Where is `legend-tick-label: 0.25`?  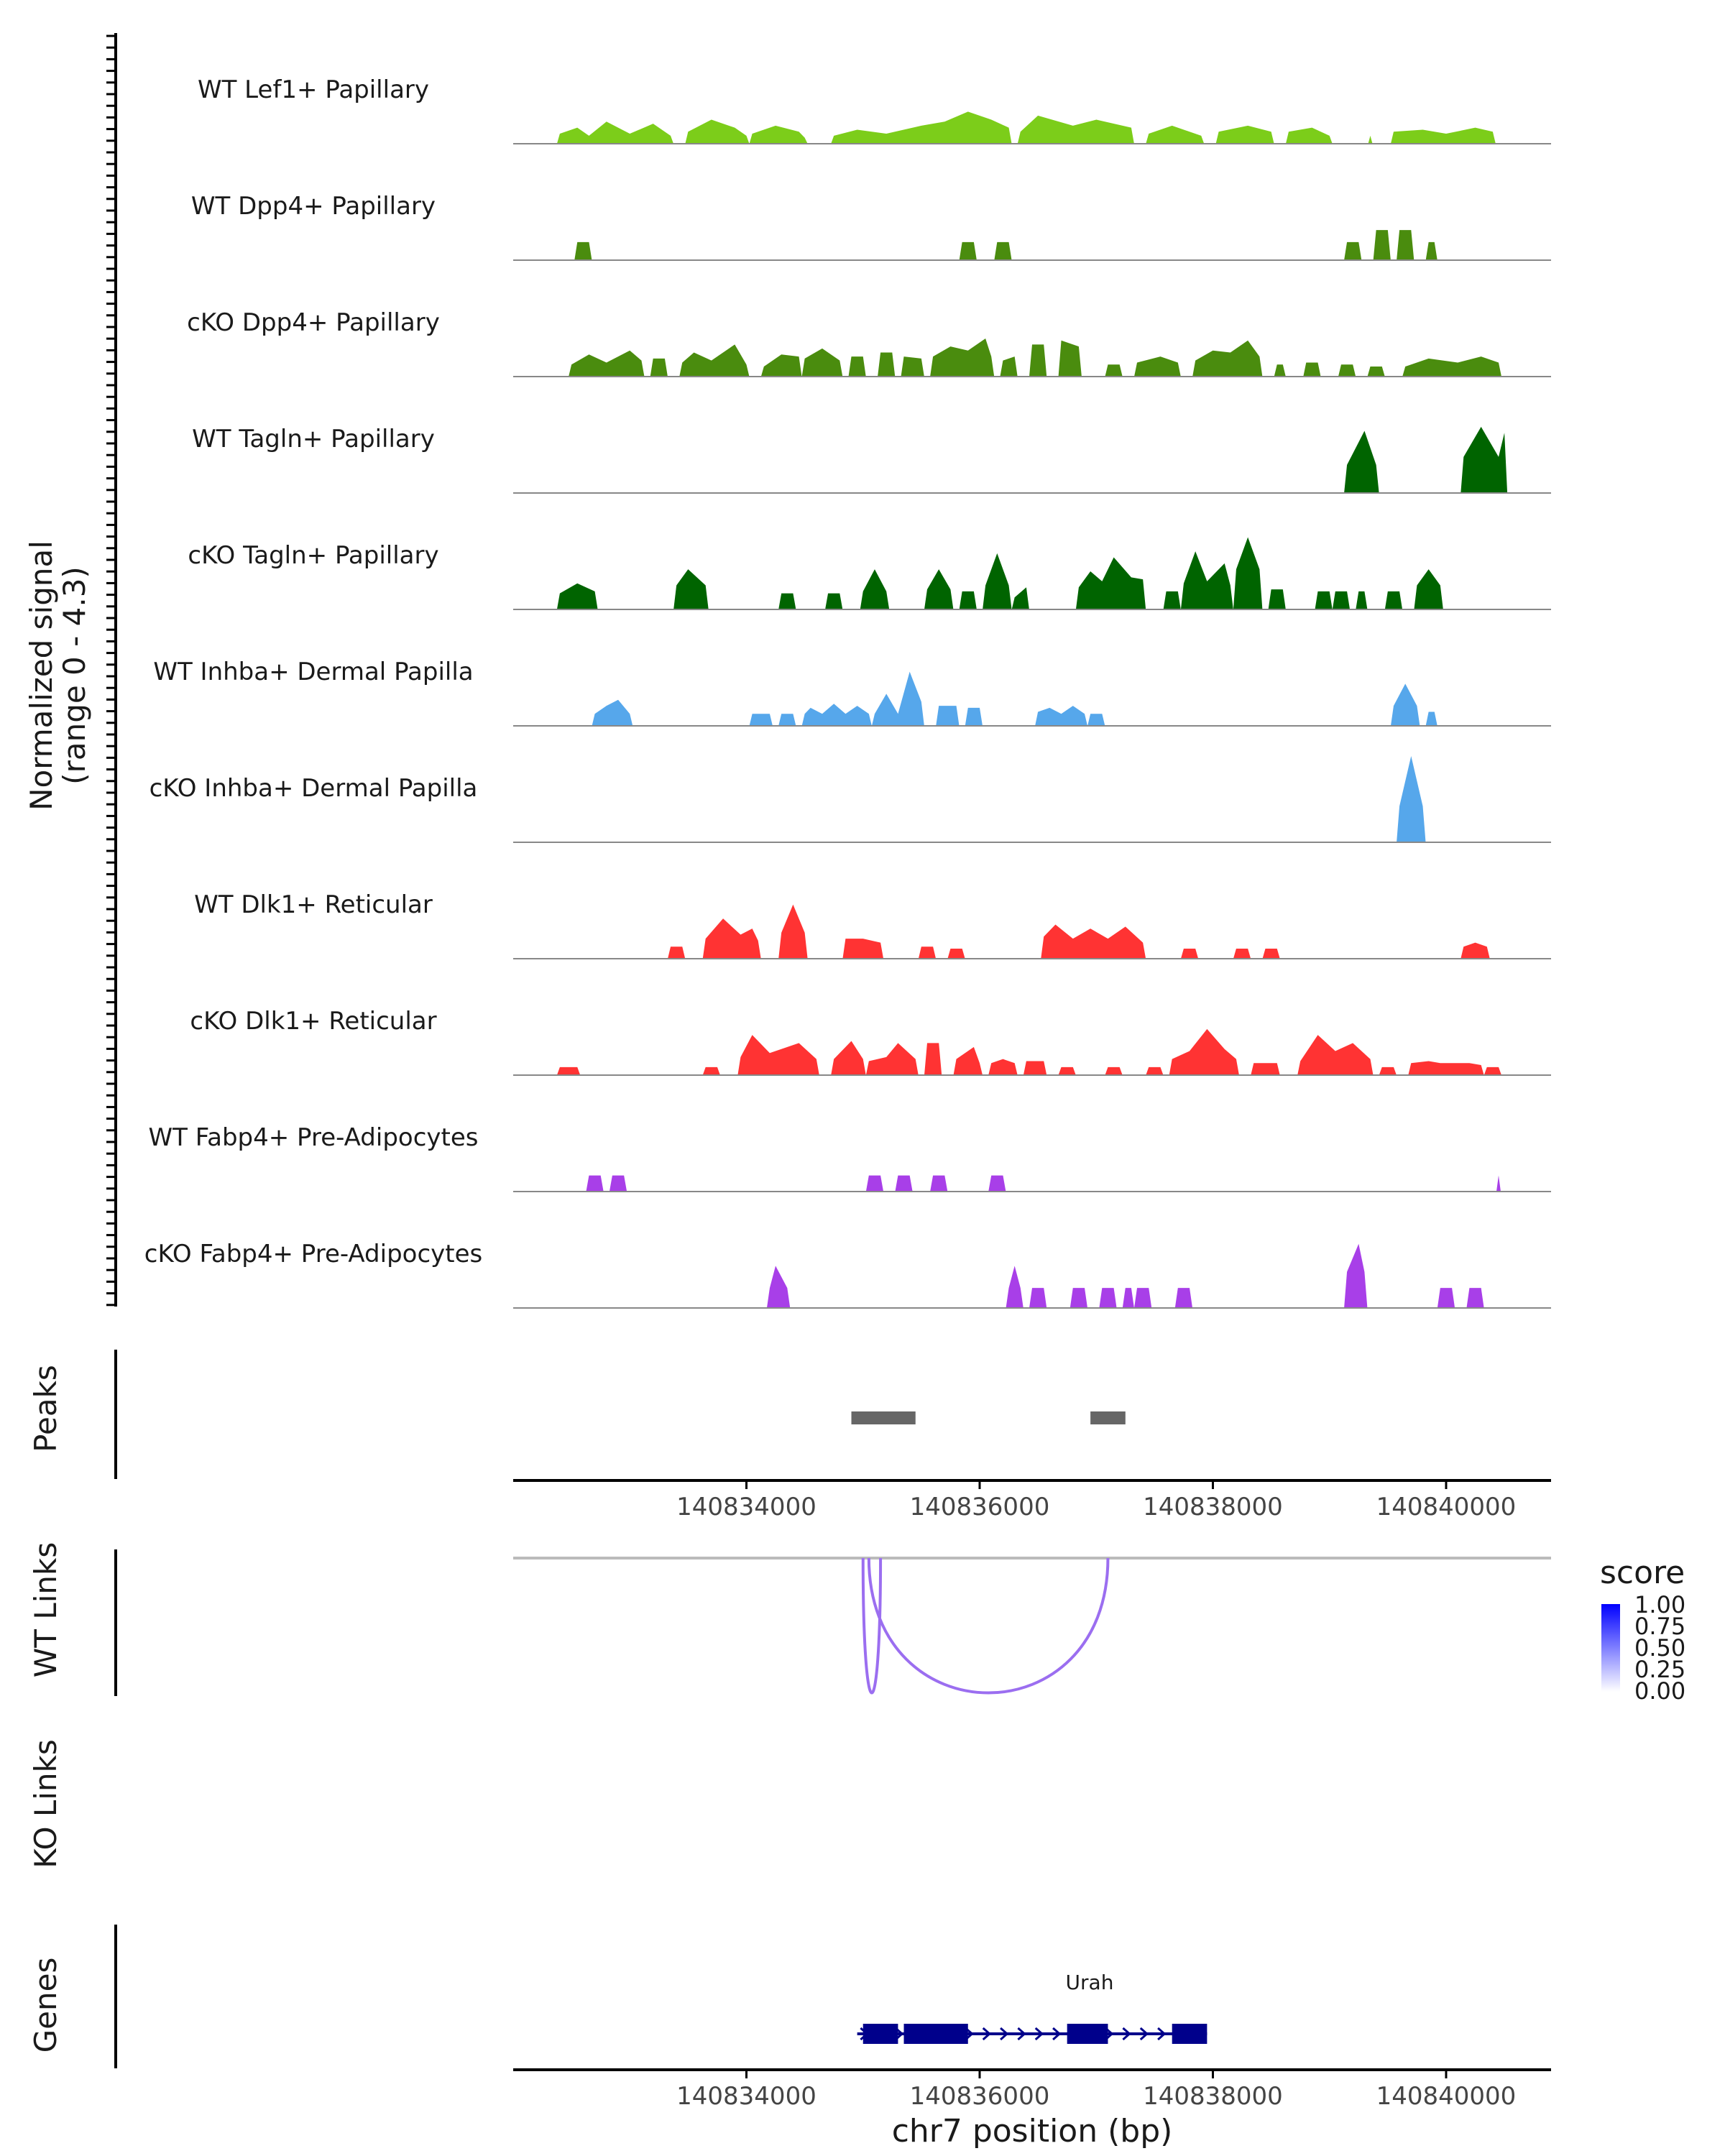 legend-tick-label: 0.25 is located at coordinates (1659, 1670).